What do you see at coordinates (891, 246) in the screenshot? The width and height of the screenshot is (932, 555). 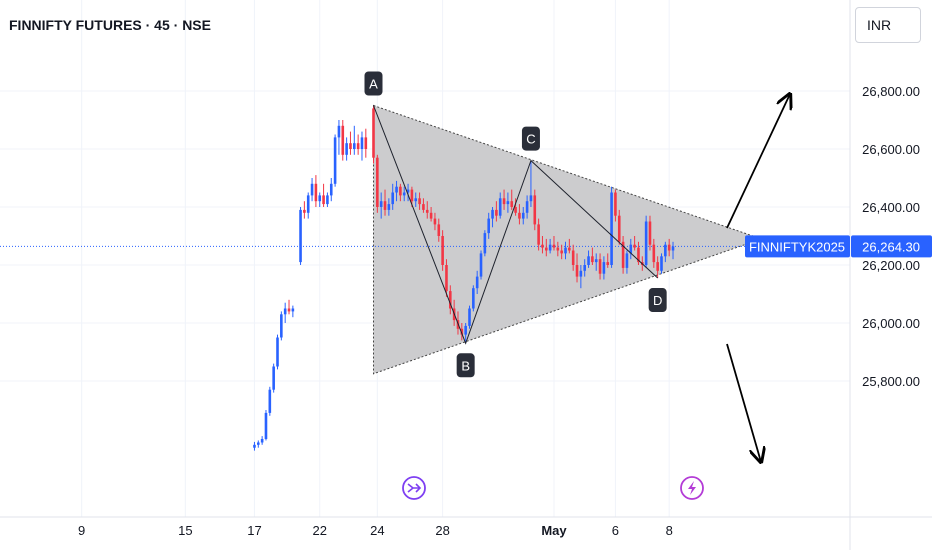 I see `price-tag-text: 26,264.30` at bounding box center [891, 246].